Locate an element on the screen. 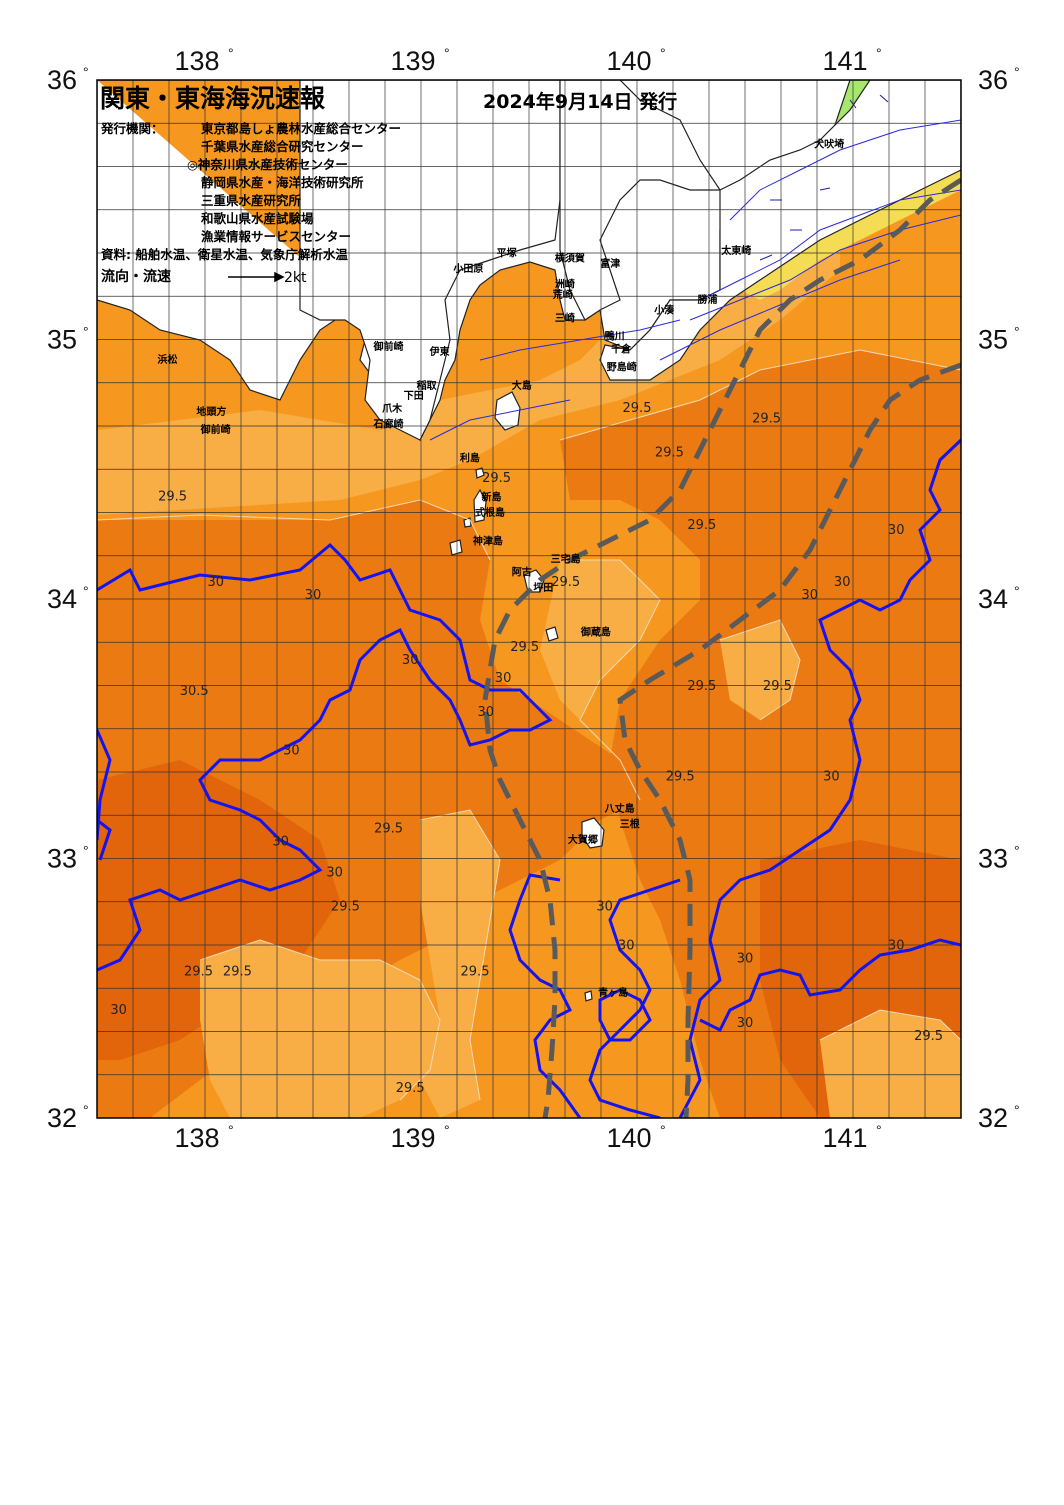 The height and width of the screenshot is (1505, 1064). niijima is located at coordinates (480, 505).